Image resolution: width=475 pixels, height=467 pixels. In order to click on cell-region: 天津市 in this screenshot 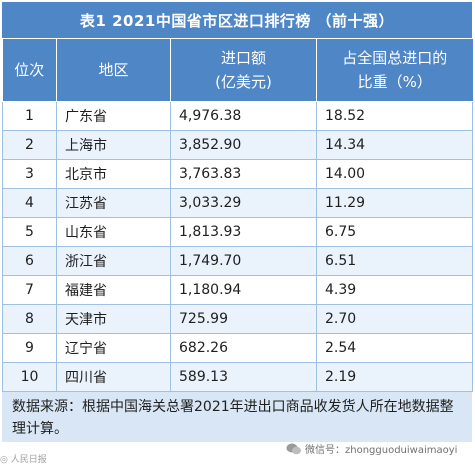, I will do `click(113, 319)`.